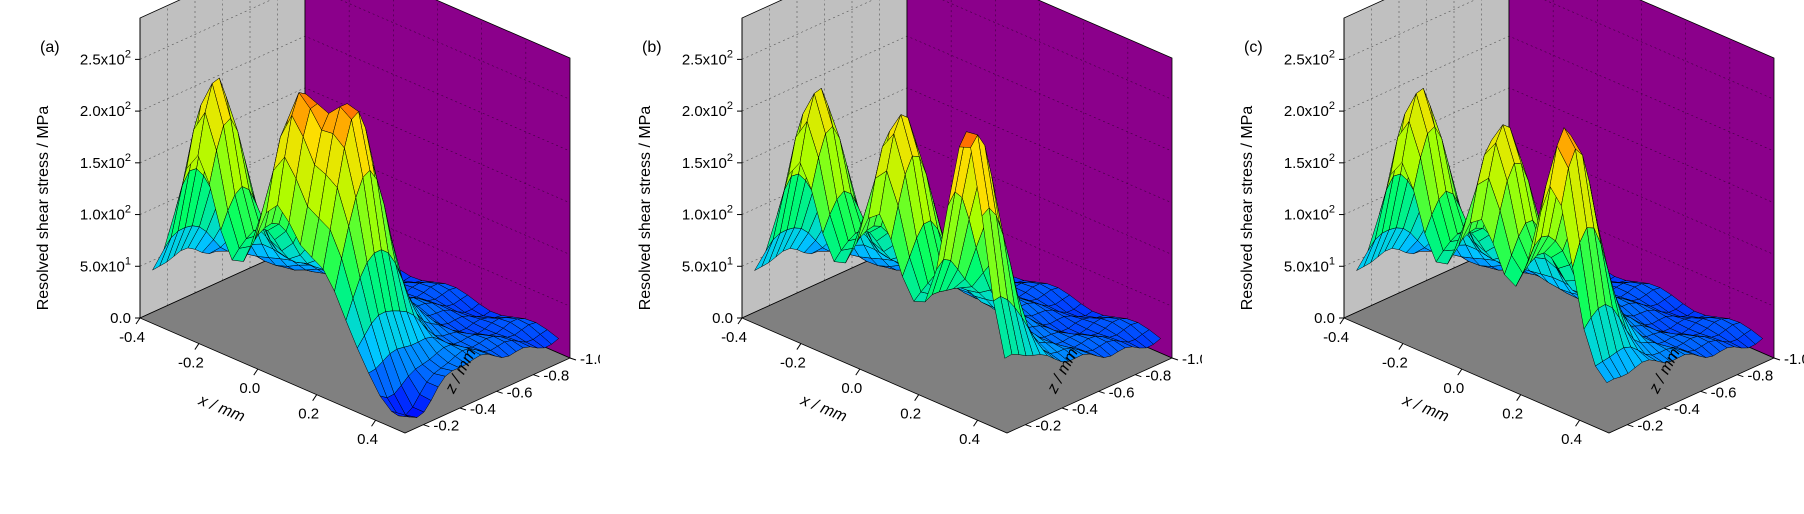  What do you see at coordinates (50, 47) in the screenshot?
I see `panel-label: (a)` at bounding box center [50, 47].